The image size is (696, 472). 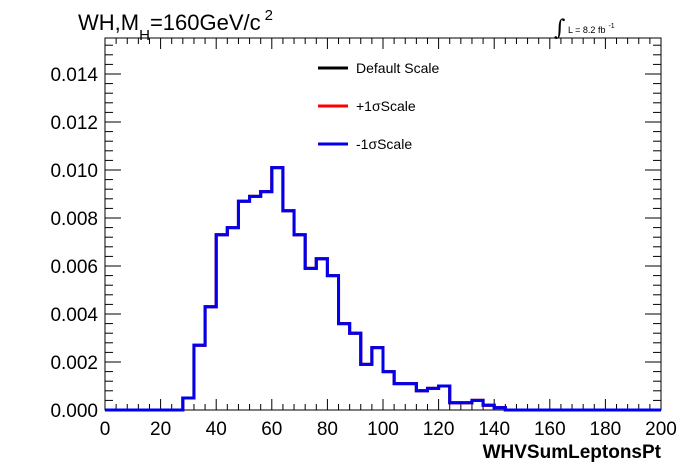 What do you see at coordinates (74, 363) in the screenshot?
I see `y-tick-label: 0.002` at bounding box center [74, 363].